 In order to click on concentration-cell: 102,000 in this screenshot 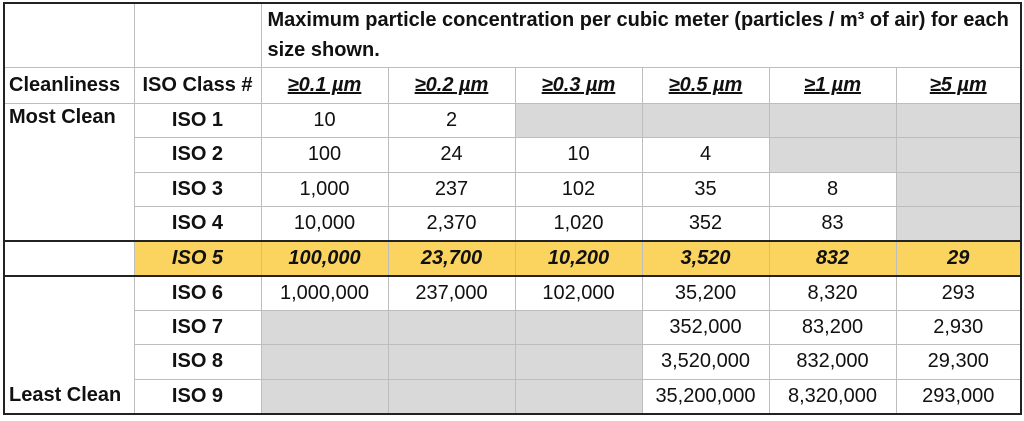, I will do `click(578, 293)`.